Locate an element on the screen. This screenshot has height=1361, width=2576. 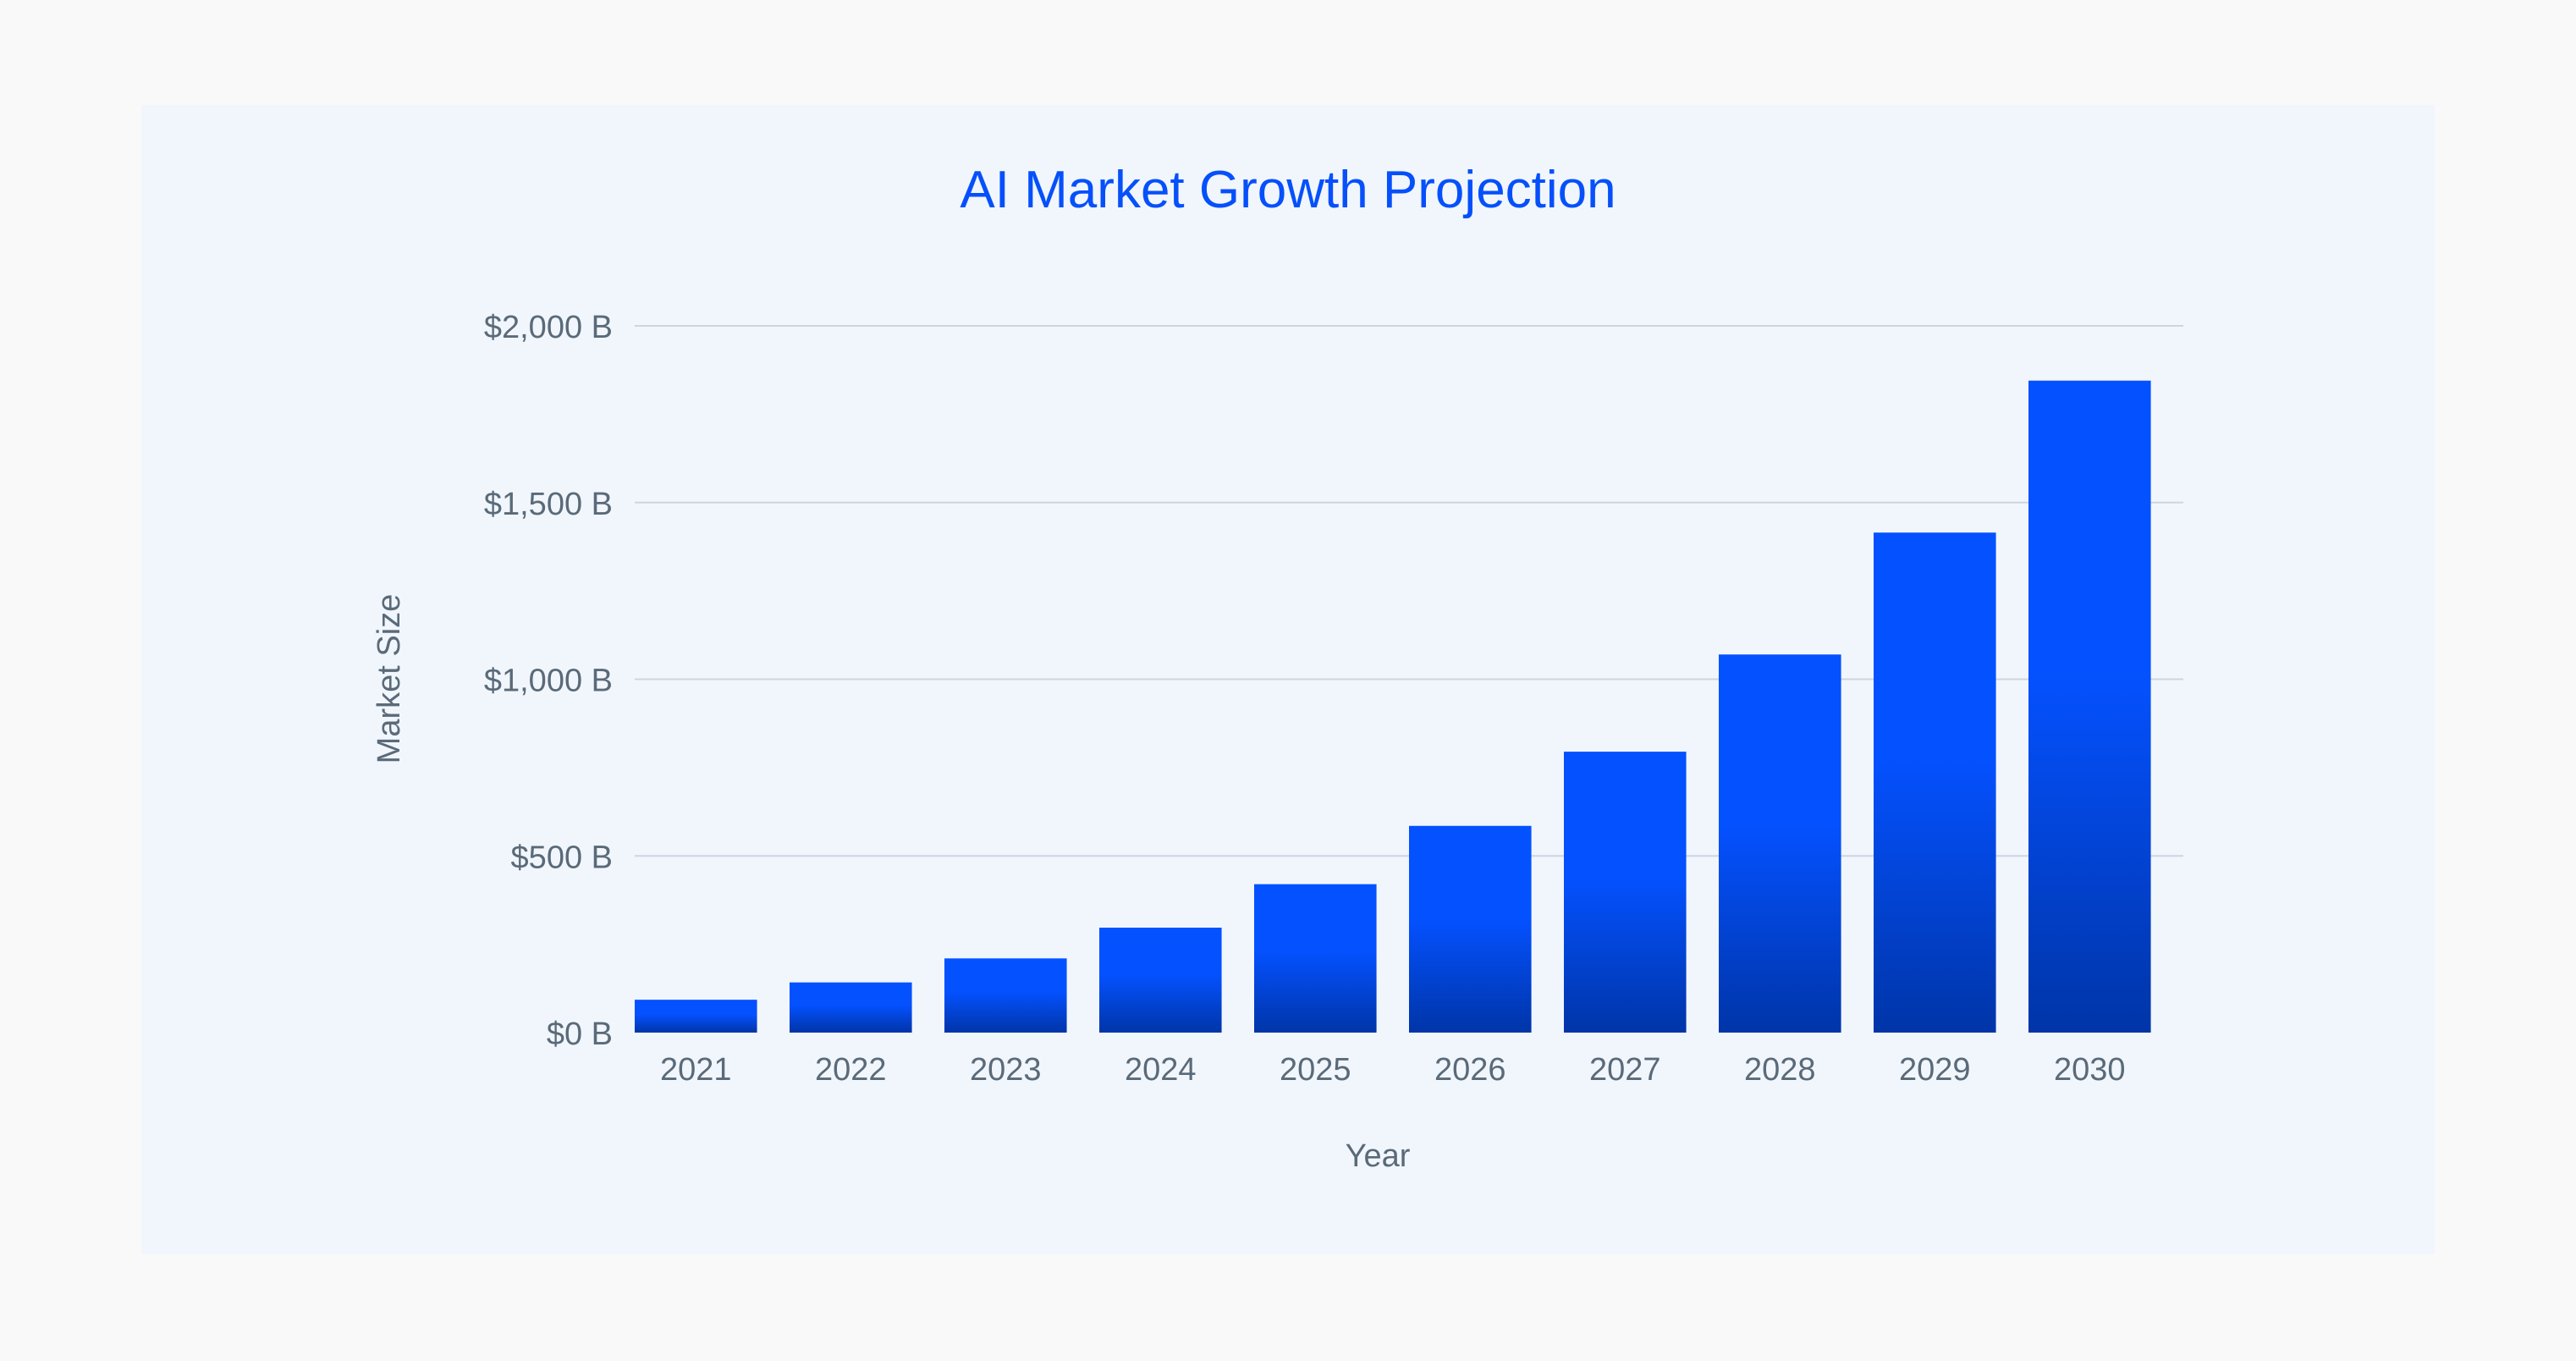
bar-2028 is located at coordinates (1780, 844).